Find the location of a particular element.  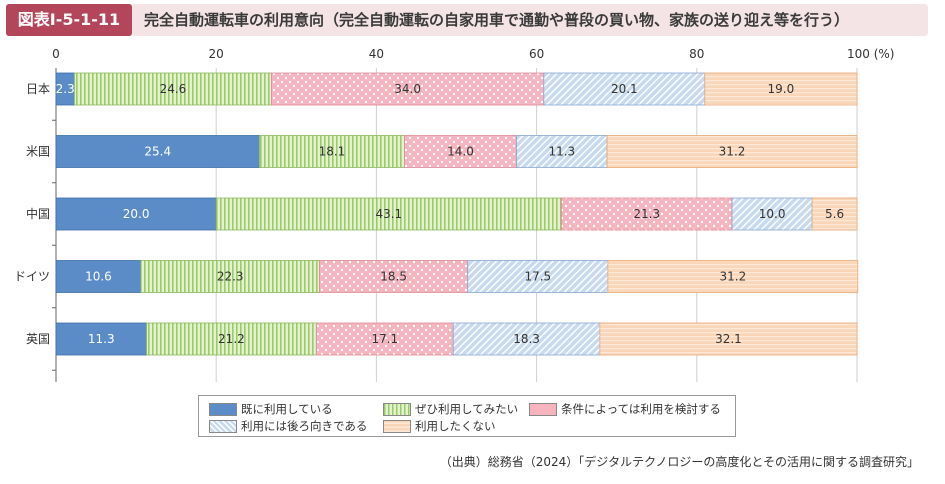

data-label-3-1: 22.3 is located at coordinates (230, 277).